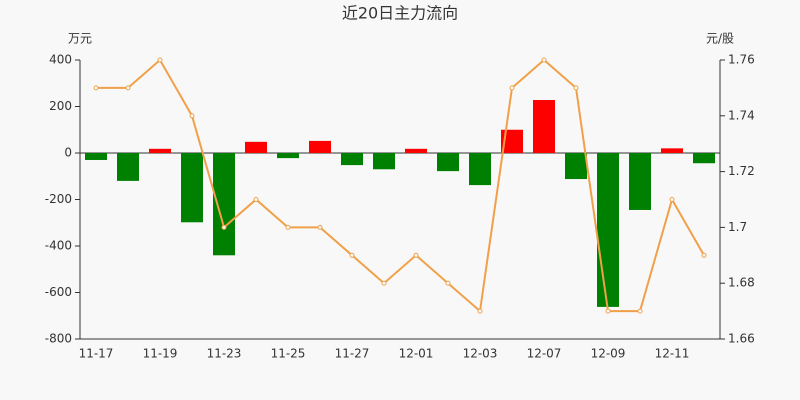 The width and height of the screenshot is (800, 400). Describe the element at coordinates (58, 339) in the screenshot. I see `y-tick-label: -800` at that location.